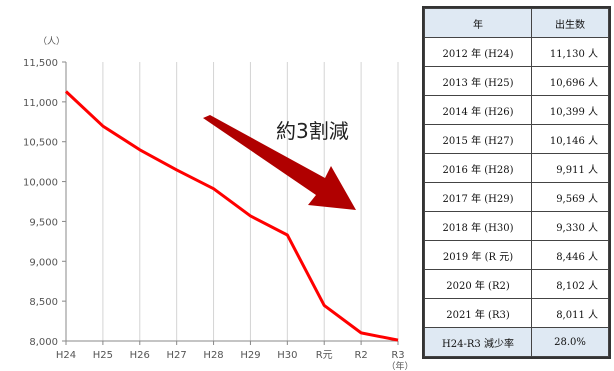  What do you see at coordinates (312, 131) in the screenshot?
I see `decline-annotation: 約3割減` at bounding box center [312, 131].